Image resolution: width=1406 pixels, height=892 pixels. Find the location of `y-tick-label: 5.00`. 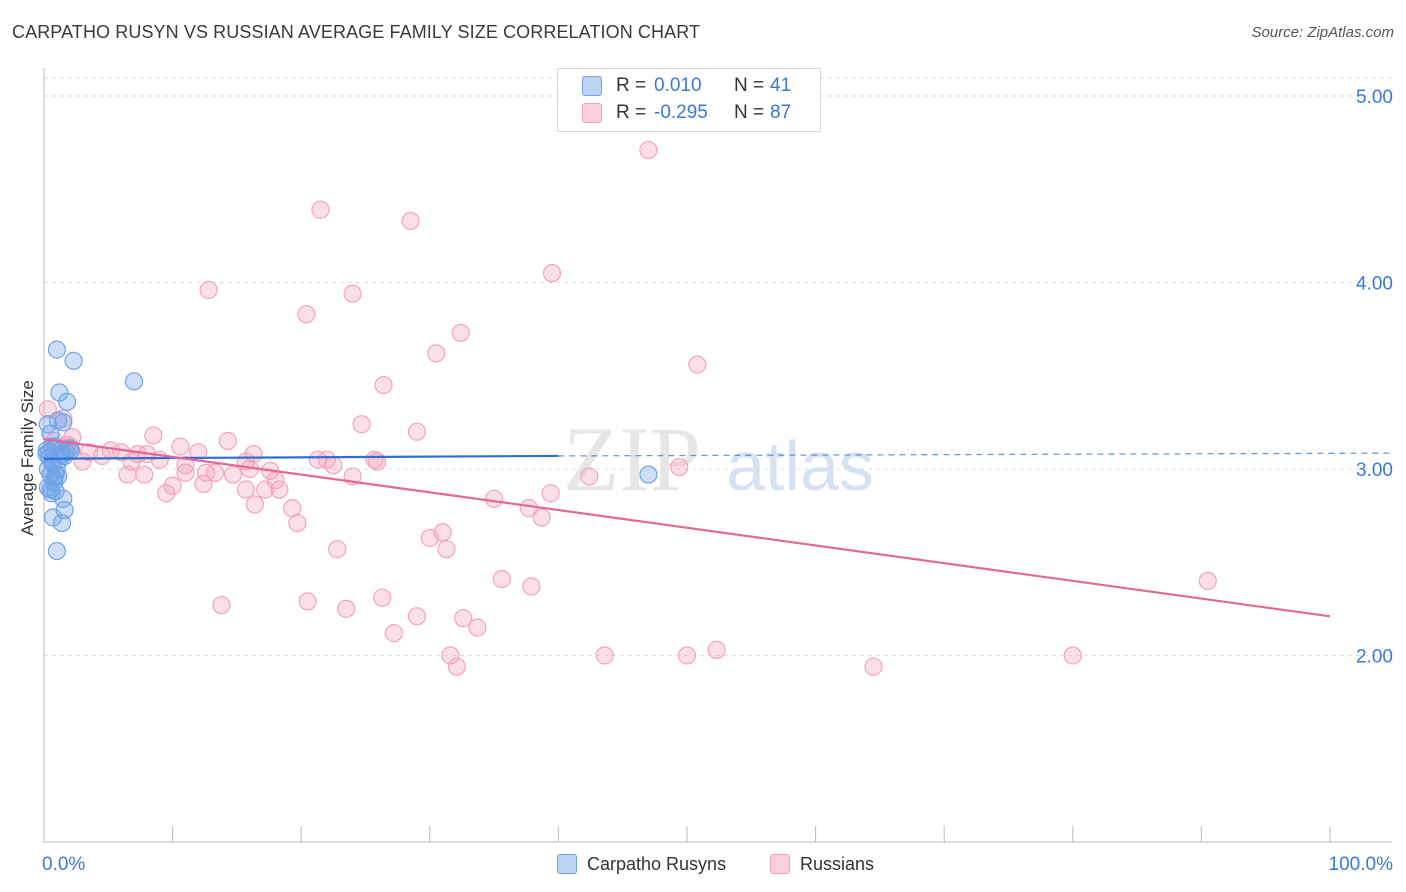

y-tick-label: 5.00 is located at coordinates (1374, 97).